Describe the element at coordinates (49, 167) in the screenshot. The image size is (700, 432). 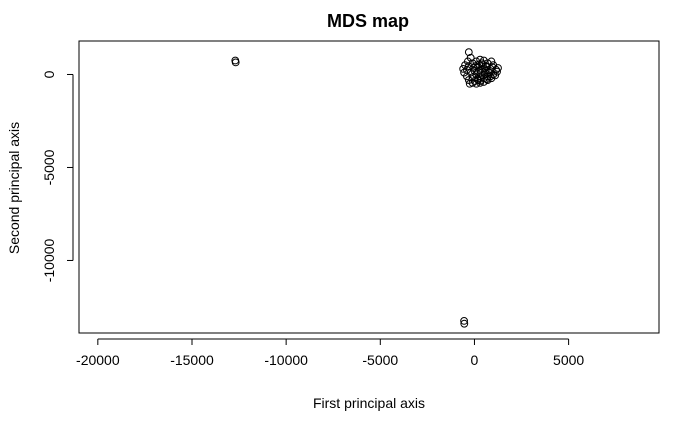
I see `y-tick-label: -5000` at that location.